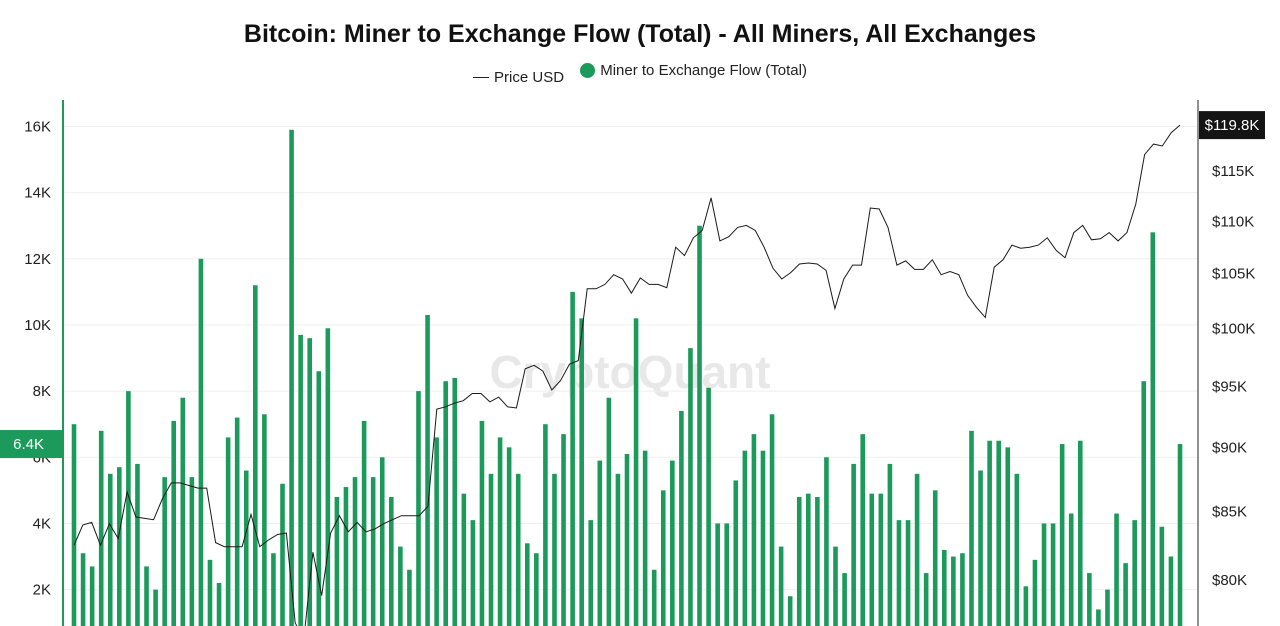  Describe the element at coordinates (703, 70) in the screenshot. I see `legend-label-flow: Miner to Exchange Flow (Total)` at that location.